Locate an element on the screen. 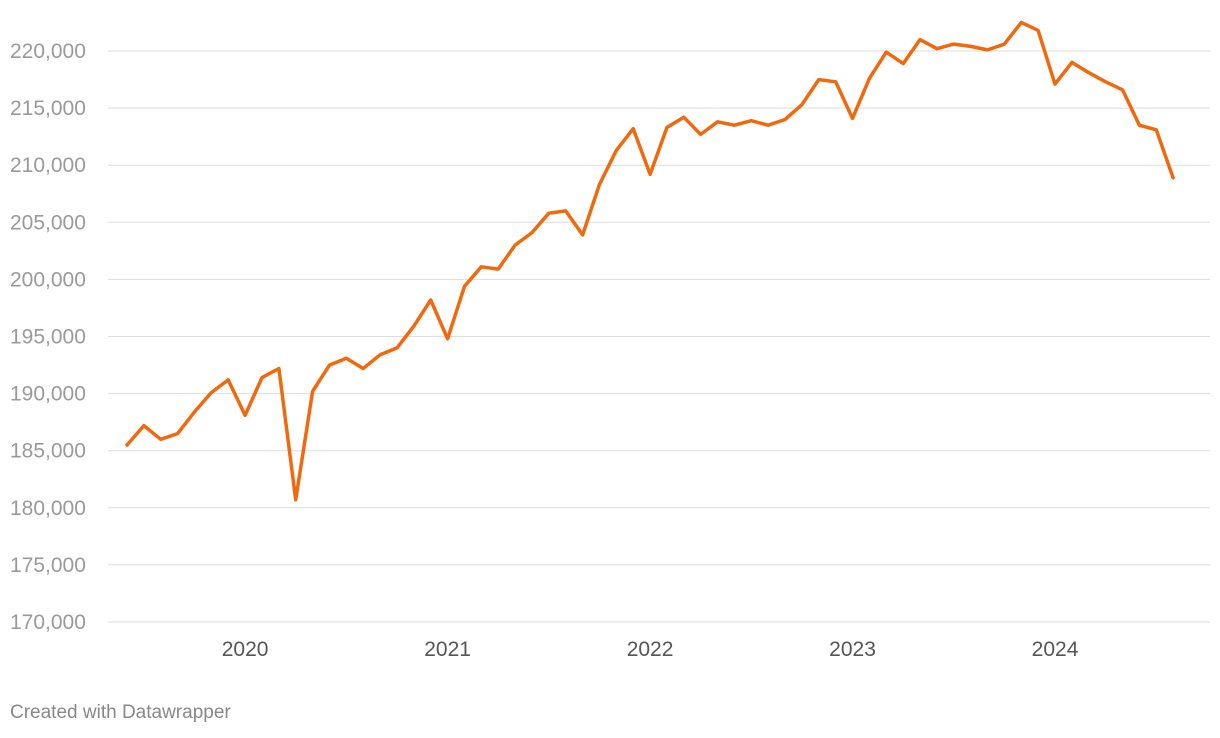 The width and height of the screenshot is (1220, 738). y-tick-label: 220,000 is located at coordinates (48, 51).